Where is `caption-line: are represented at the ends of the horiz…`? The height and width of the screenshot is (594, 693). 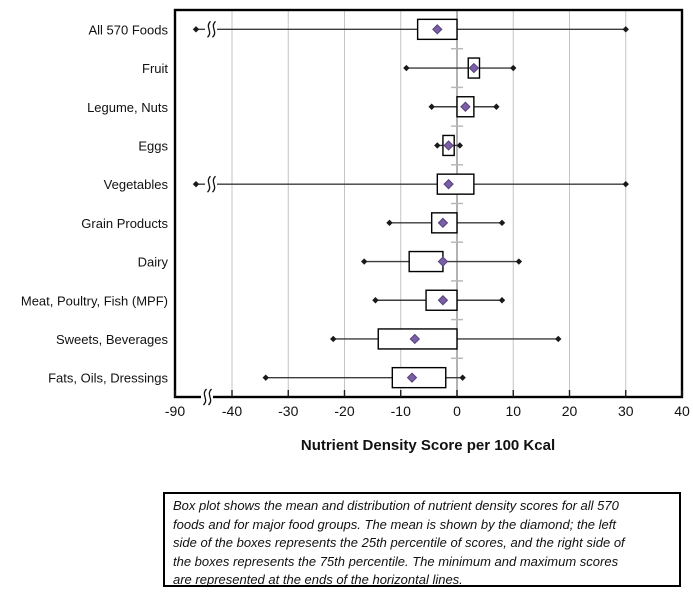
caption-line: are represented at the ends of the horiz… is located at coordinates (318, 580).